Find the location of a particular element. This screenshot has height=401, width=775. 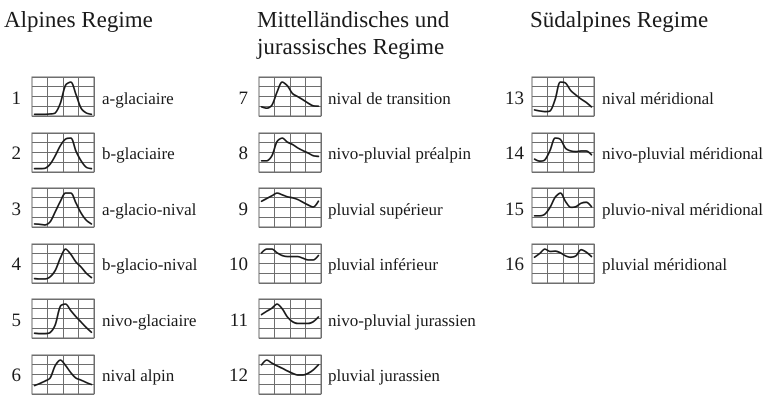

text: 11 is located at coordinates (239, 321).